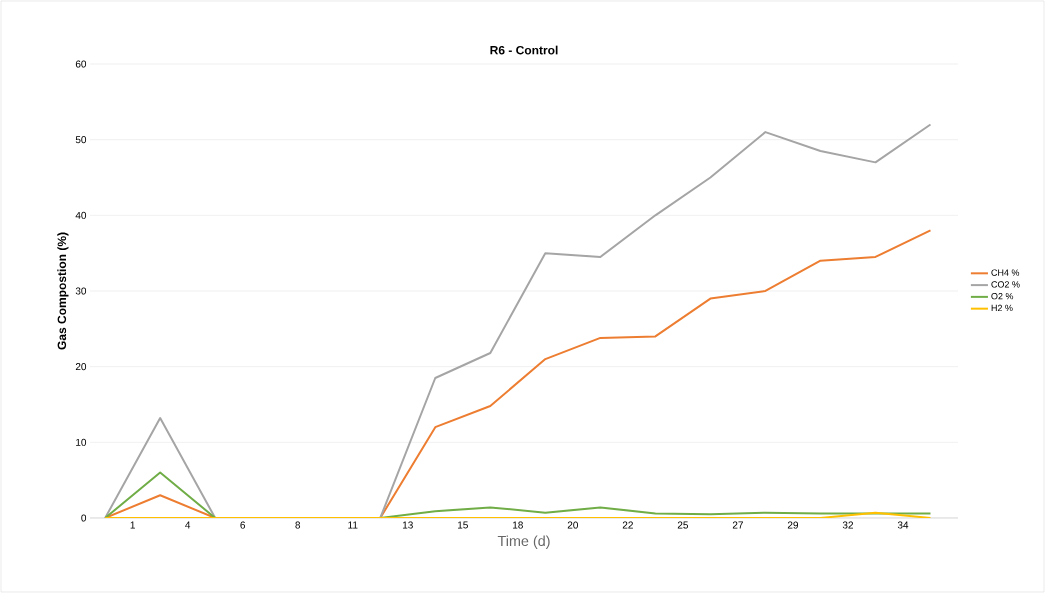 The width and height of the screenshot is (1045, 593). What do you see at coordinates (627, 525) in the screenshot?
I see `x-tick-label: 22` at bounding box center [627, 525].